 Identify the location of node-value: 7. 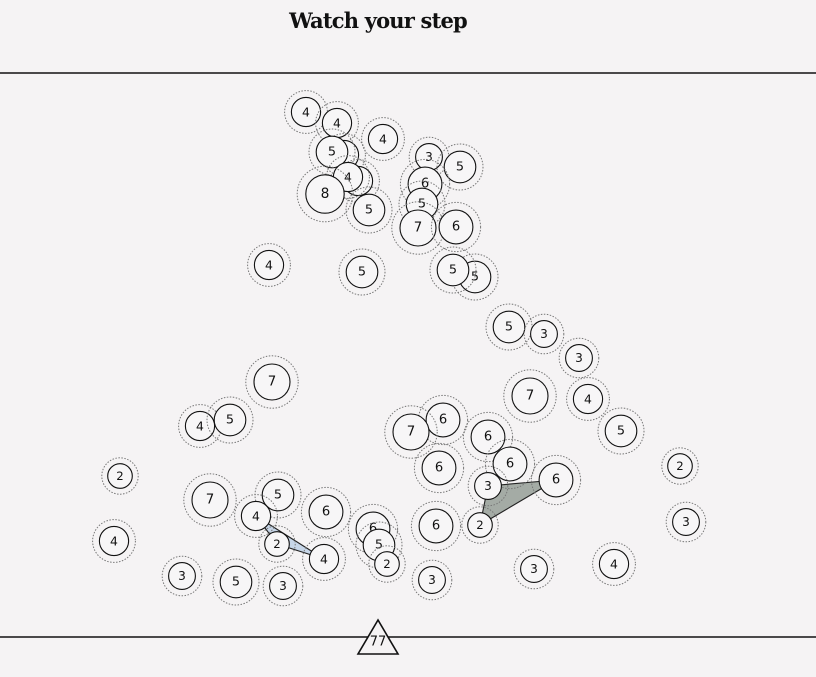
(411, 432).